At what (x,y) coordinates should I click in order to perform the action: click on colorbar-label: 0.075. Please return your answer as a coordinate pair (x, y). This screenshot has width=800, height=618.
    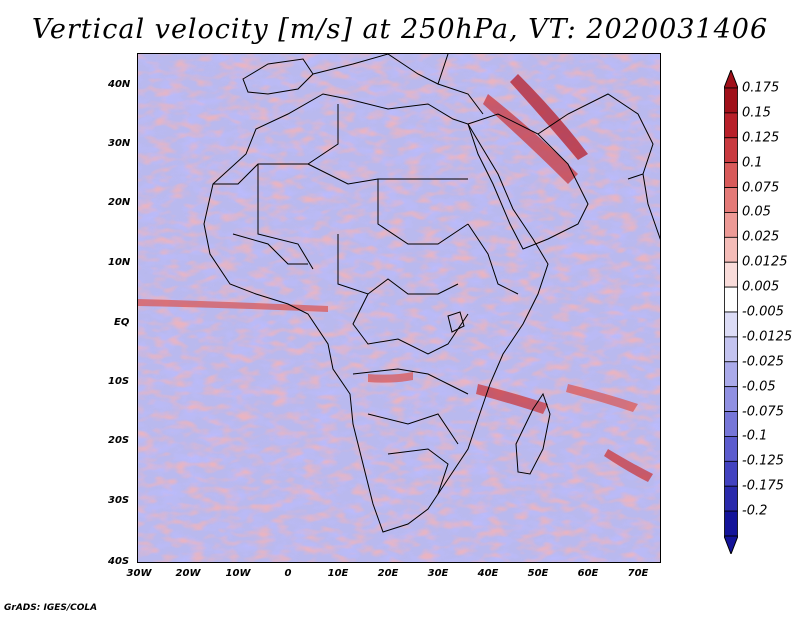
    Looking at the image, I should click on (761, 188).